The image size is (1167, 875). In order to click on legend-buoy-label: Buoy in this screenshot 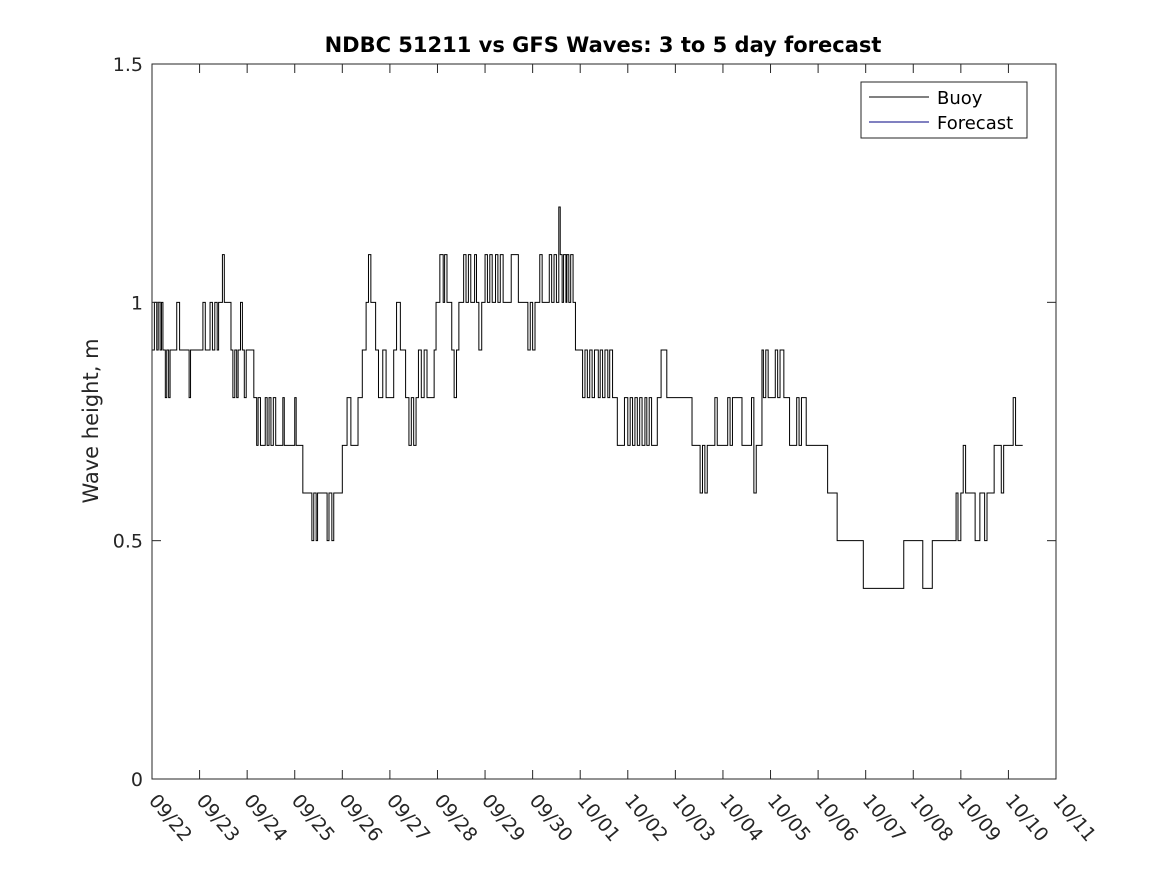, I will do `click(960, 98)`.